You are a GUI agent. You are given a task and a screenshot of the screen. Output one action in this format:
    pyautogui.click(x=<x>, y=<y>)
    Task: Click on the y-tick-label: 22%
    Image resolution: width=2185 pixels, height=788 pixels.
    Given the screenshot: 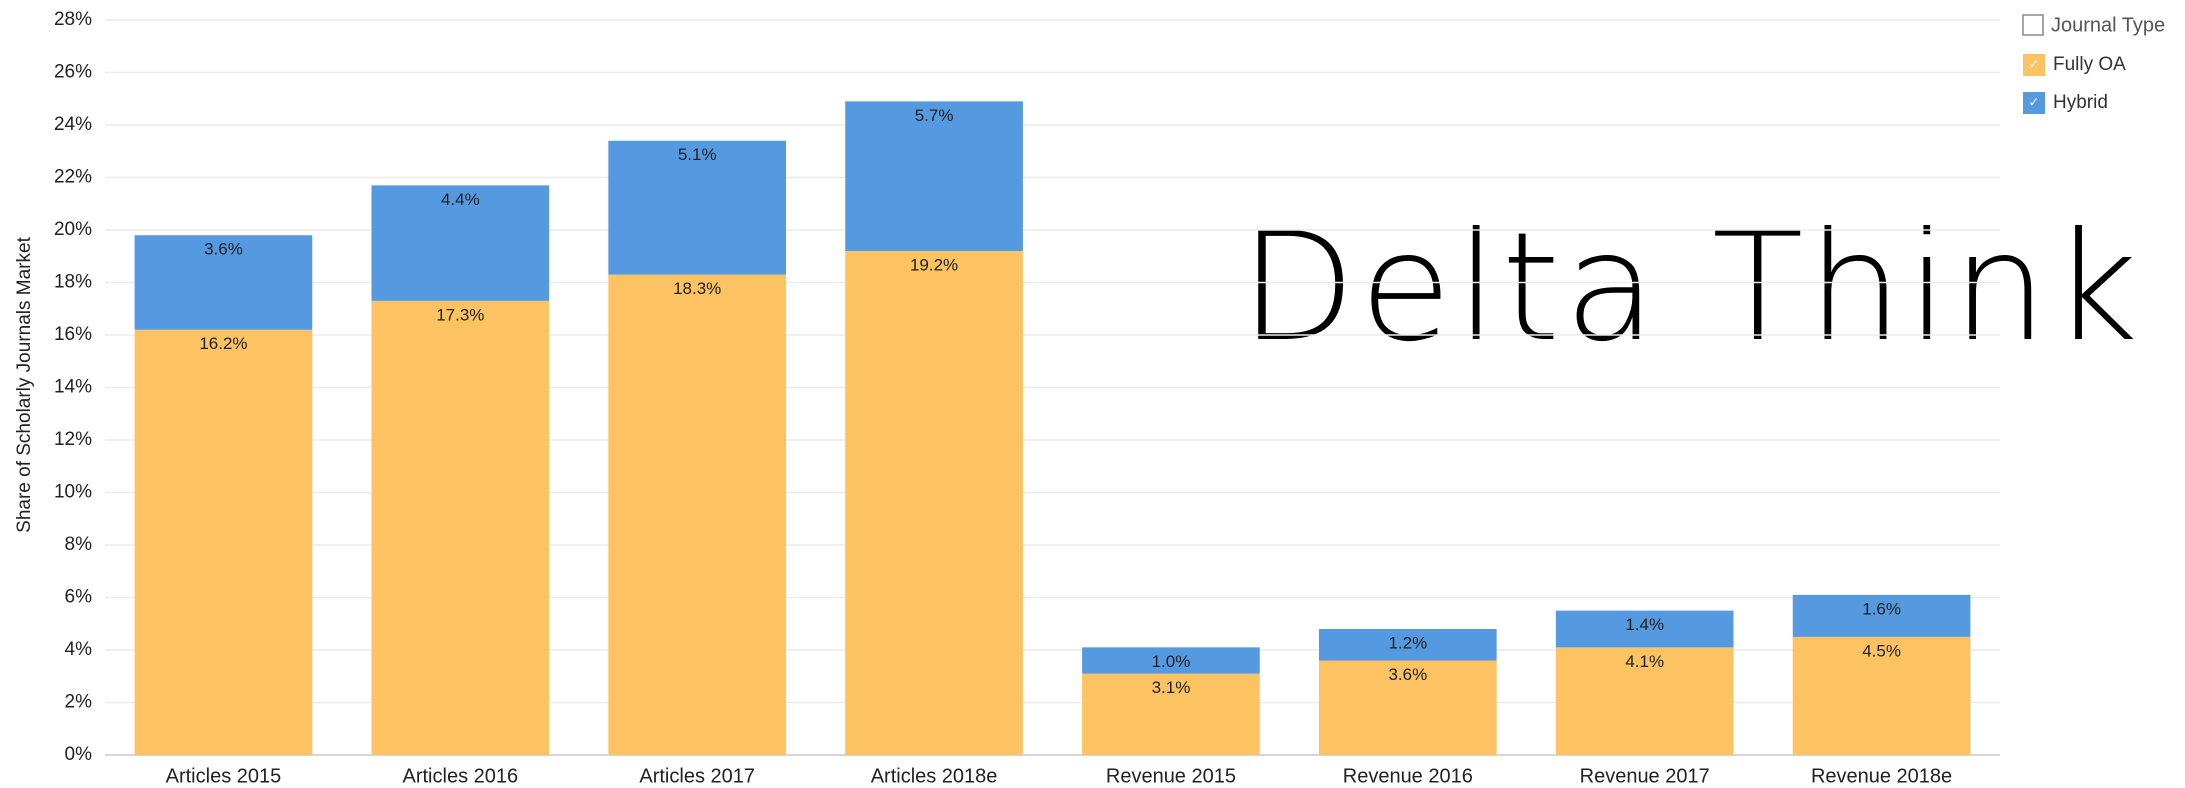 What is the action you would take?
    pyautogui.click(x=73, y=177)
    